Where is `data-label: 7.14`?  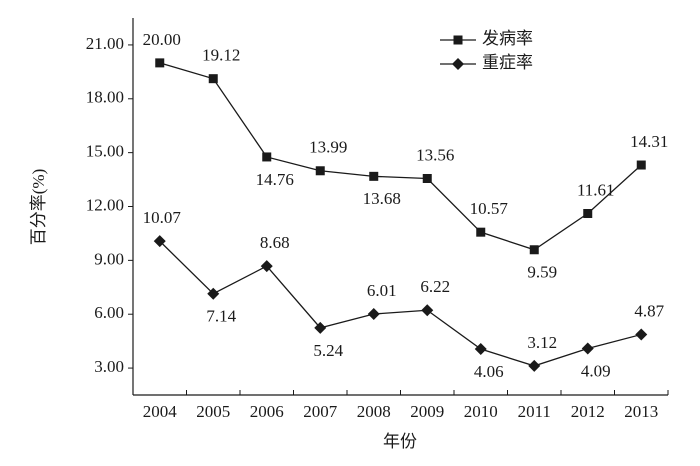 data-label: 7.14 is located at coordinates (221, 316).